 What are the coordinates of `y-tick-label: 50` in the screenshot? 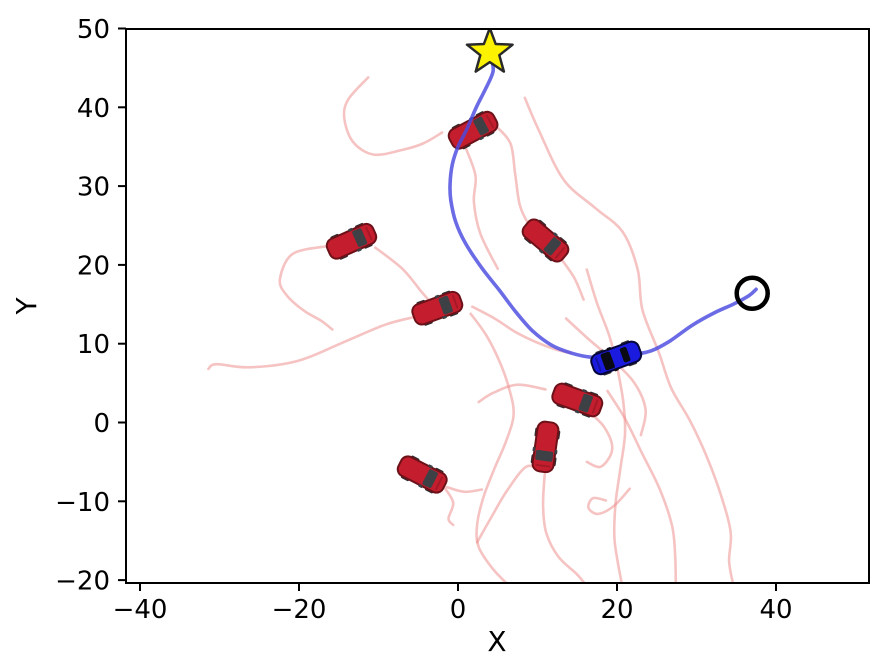 It's located at (93, 30).